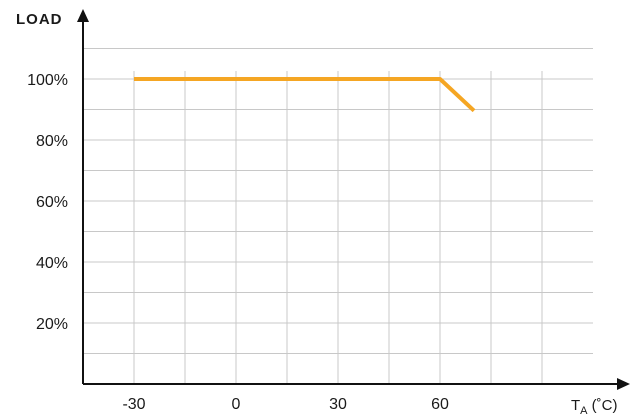 The width and height of the screenshot is (641, 415). Describe the element at coordinates (584, 410) in the screenshot. I see `x-axis-title-subscript: A` at that location.